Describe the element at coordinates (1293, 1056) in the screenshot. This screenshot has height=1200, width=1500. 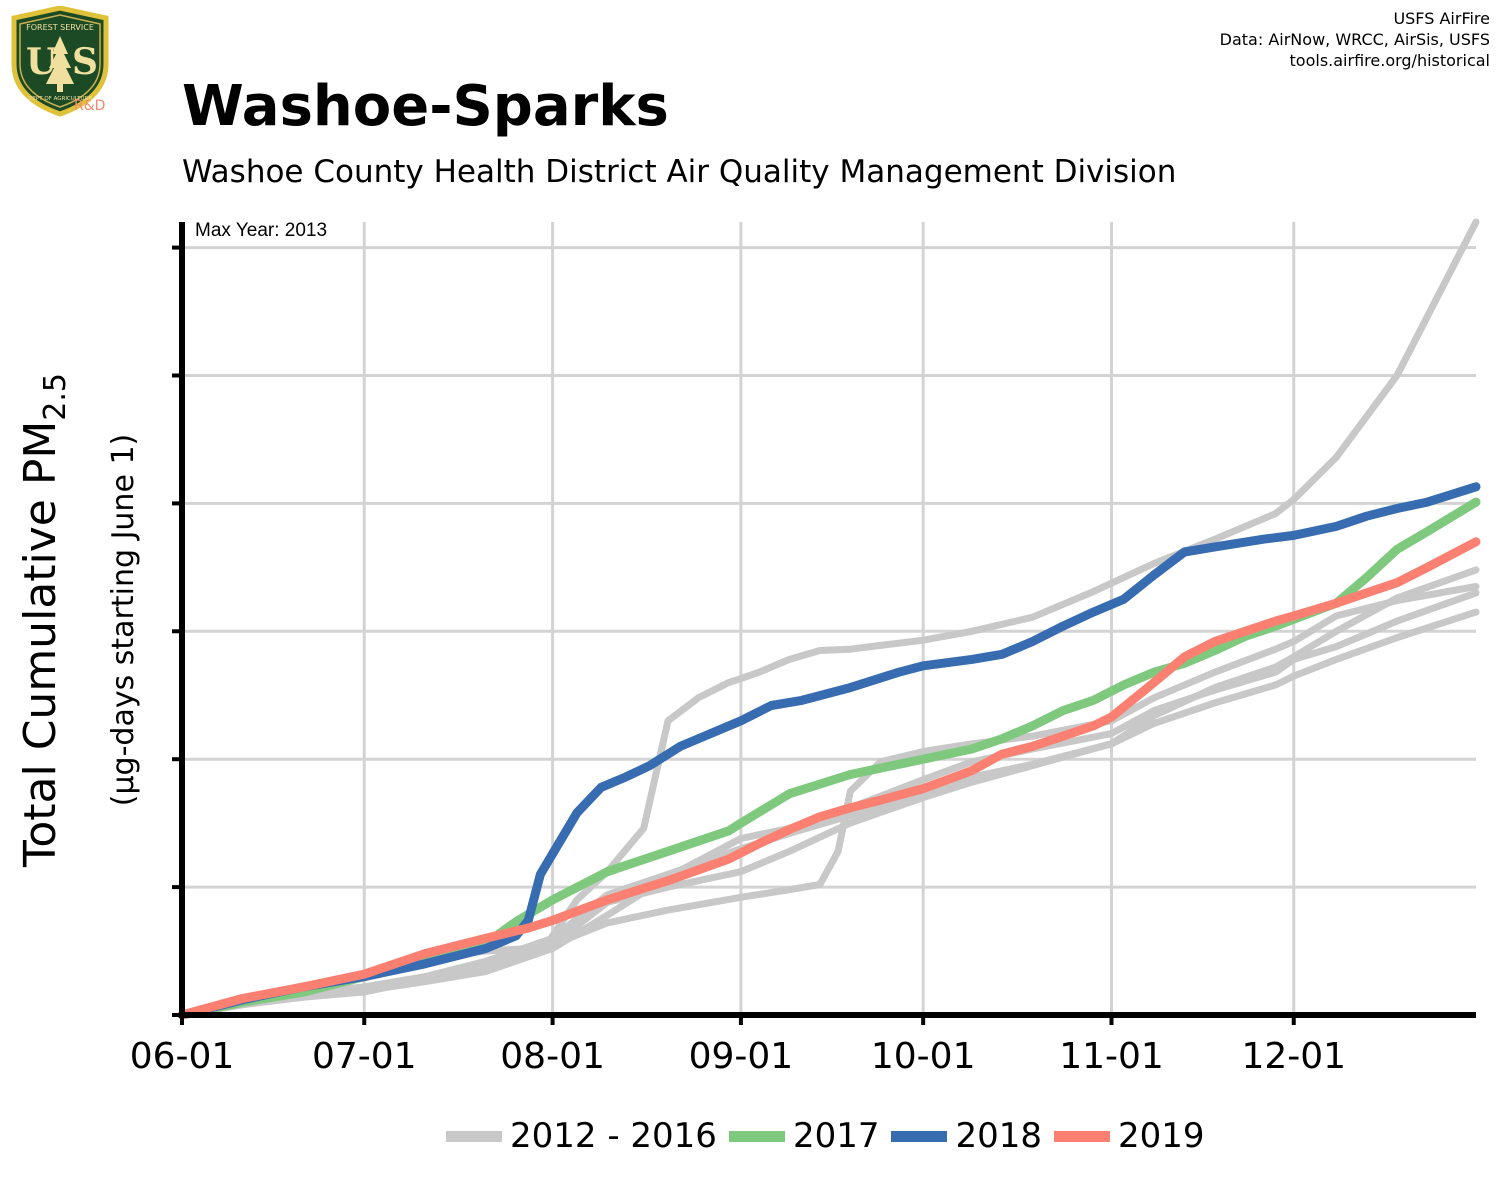
I see `x-tick-label-6: 12-01` at that location.